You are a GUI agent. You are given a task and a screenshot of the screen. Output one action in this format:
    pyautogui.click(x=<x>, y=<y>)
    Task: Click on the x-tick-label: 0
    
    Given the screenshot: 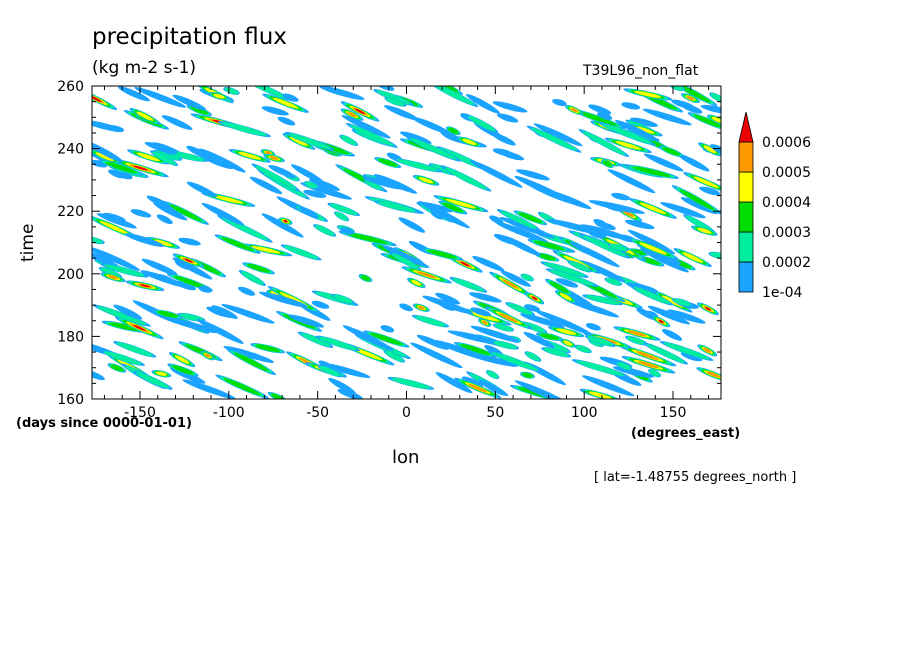 What is the action you would take?
    pyautogui.click(x=406, y=413)
    